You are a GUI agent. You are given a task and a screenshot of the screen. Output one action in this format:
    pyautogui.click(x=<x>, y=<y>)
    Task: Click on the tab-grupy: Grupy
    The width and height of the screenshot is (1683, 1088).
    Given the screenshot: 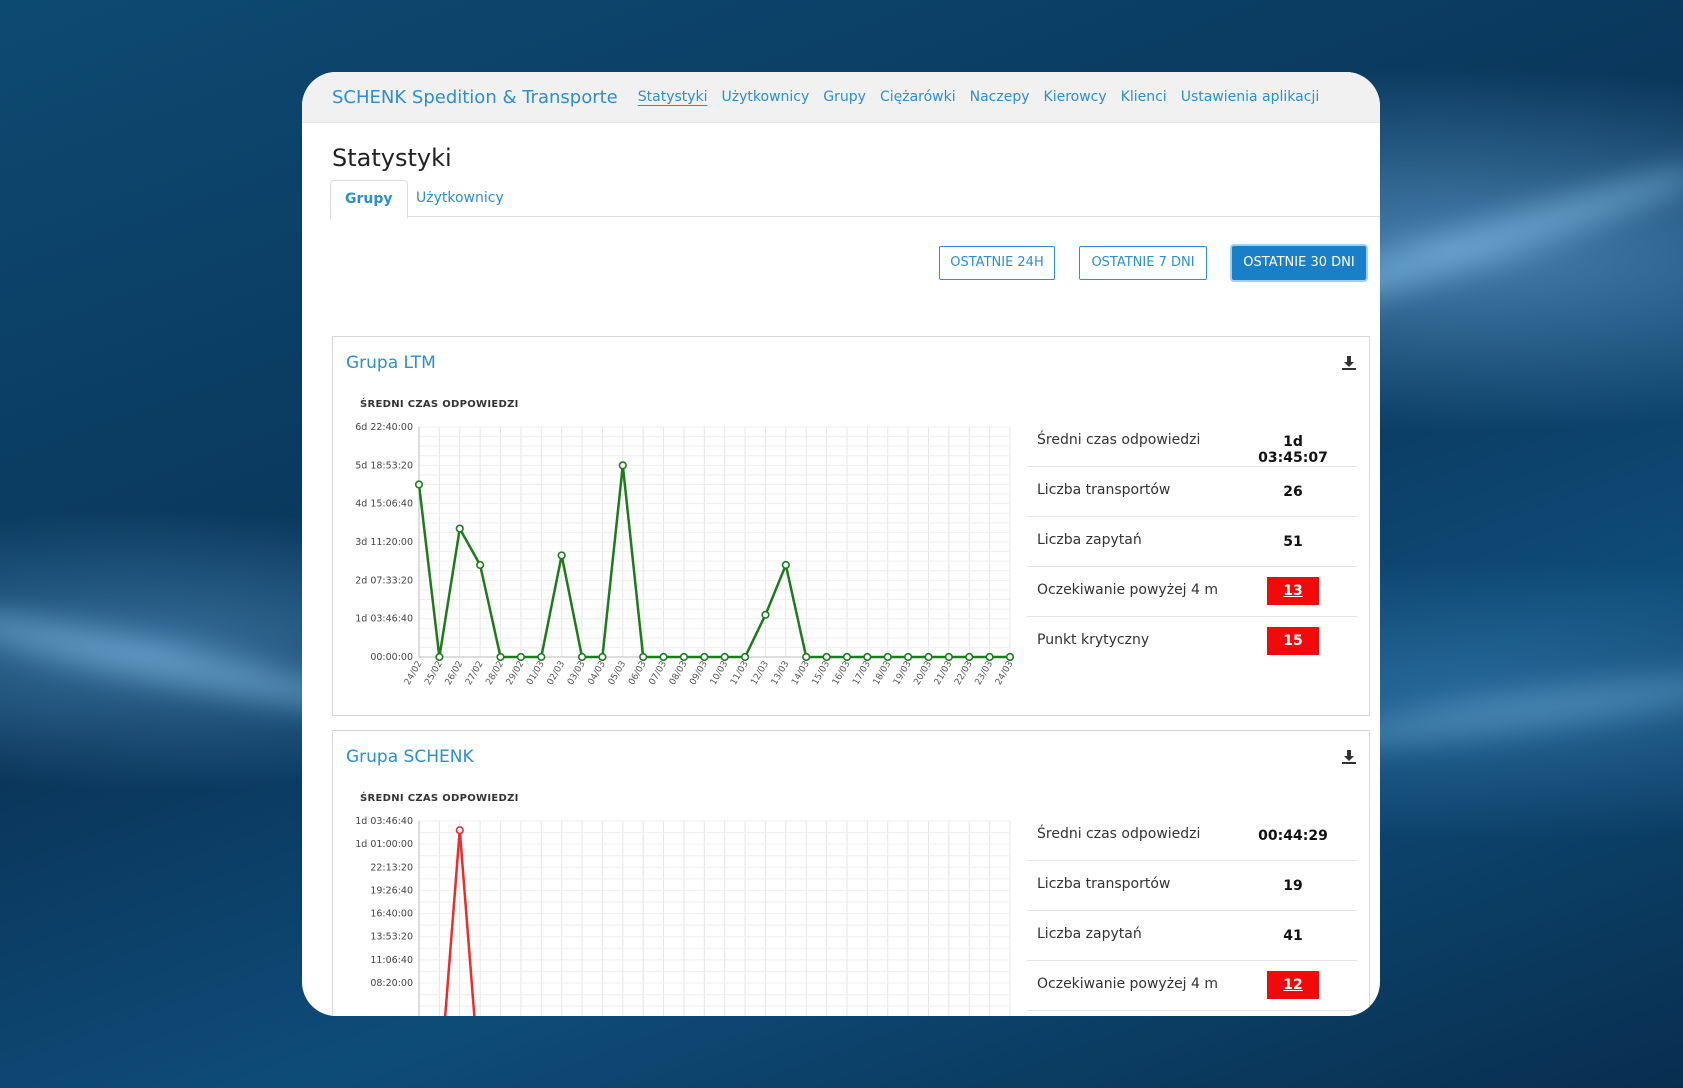 What is the action you would take?
    pyautogui.click(x=369, y=199)
    